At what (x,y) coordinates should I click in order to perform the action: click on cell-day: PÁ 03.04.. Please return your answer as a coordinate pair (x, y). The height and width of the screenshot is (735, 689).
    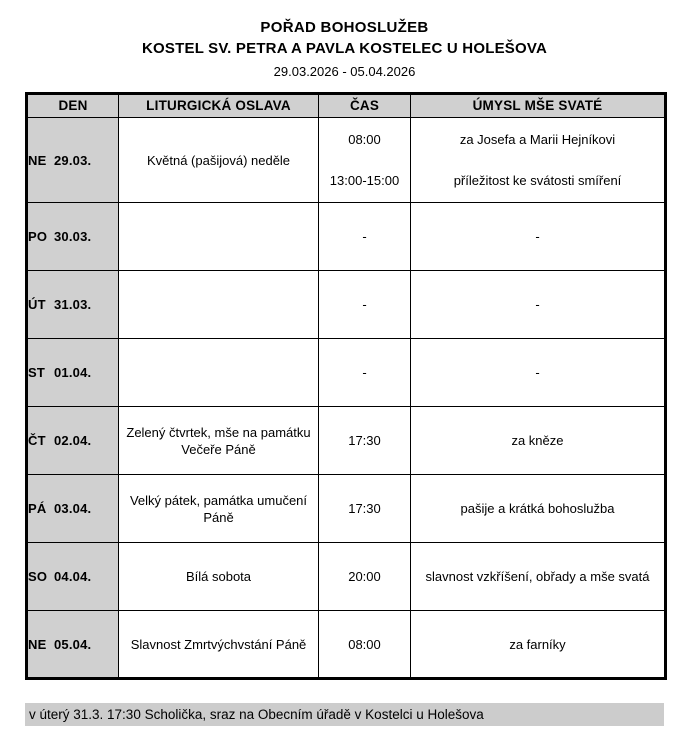
    Looking at the image, I should click on (72, 508).